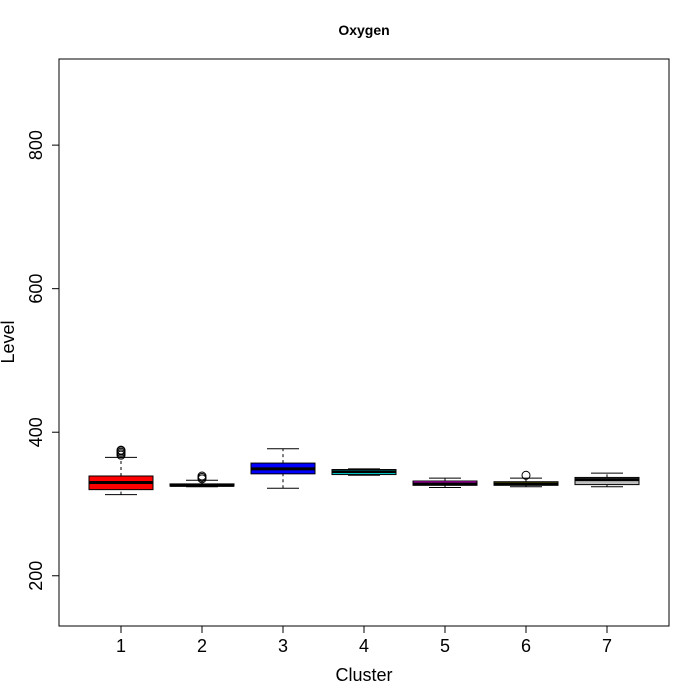  I want to click on y-axis-label: Level, so click(9, 341).